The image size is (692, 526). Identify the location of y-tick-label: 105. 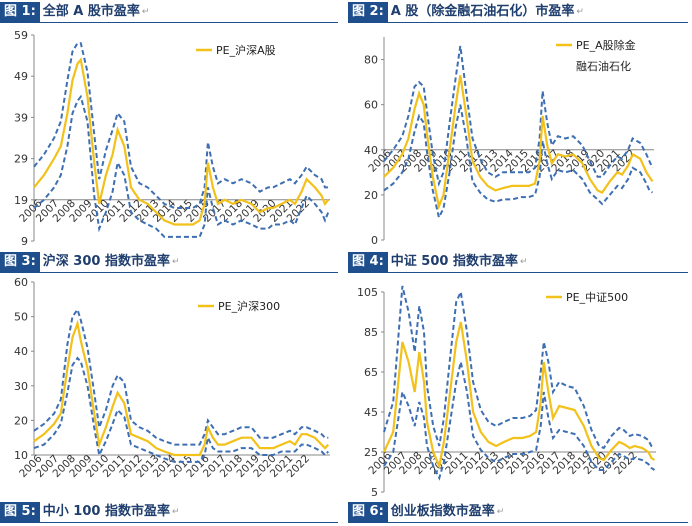
(367, 292).